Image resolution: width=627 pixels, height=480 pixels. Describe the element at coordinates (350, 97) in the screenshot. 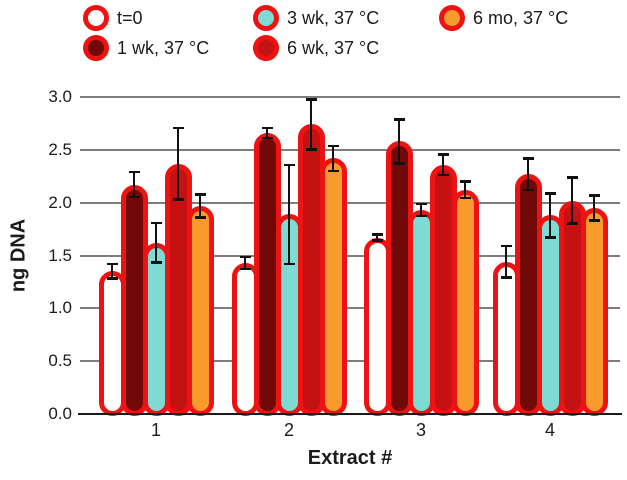

I see `gridline-y-3.0` at that location.